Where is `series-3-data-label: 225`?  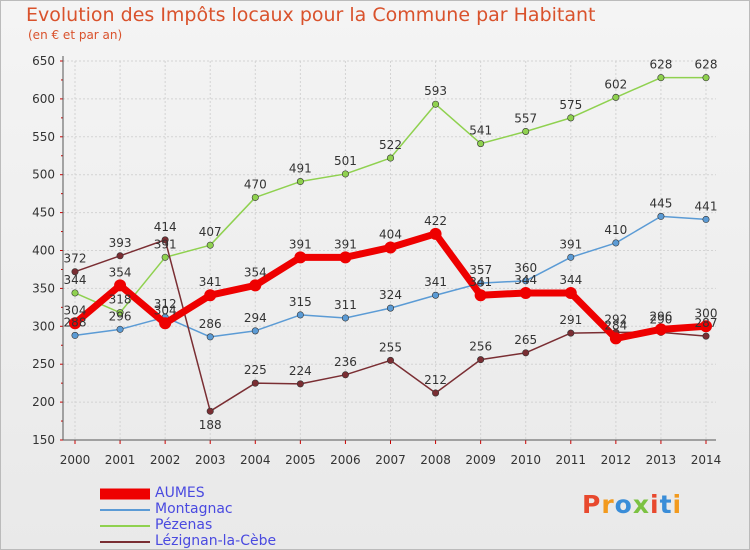
series-3-data-label: 225 is located at coordinates (255, 370).